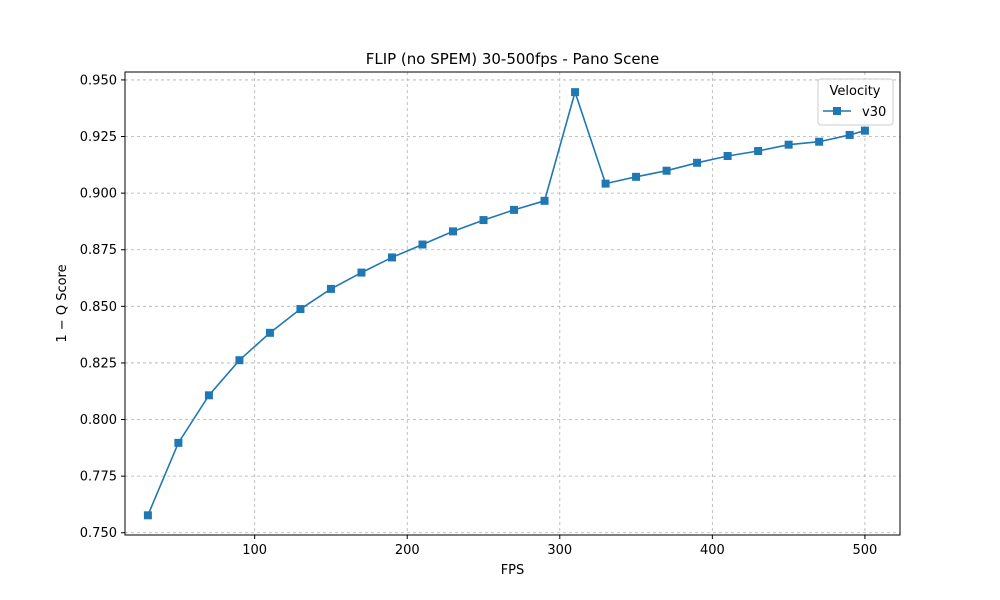 Image resolution: width=1000 pixels, height=600 pixels. I want to click on x-tick-label: 100, so click(254, 550).